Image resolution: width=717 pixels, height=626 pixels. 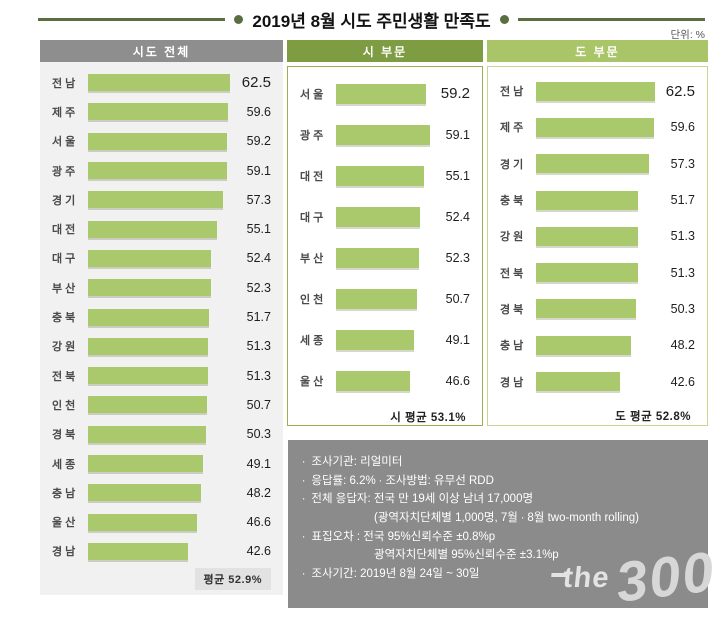 I want to click on title-decoration-dot-left, so click(x=239, y=19).